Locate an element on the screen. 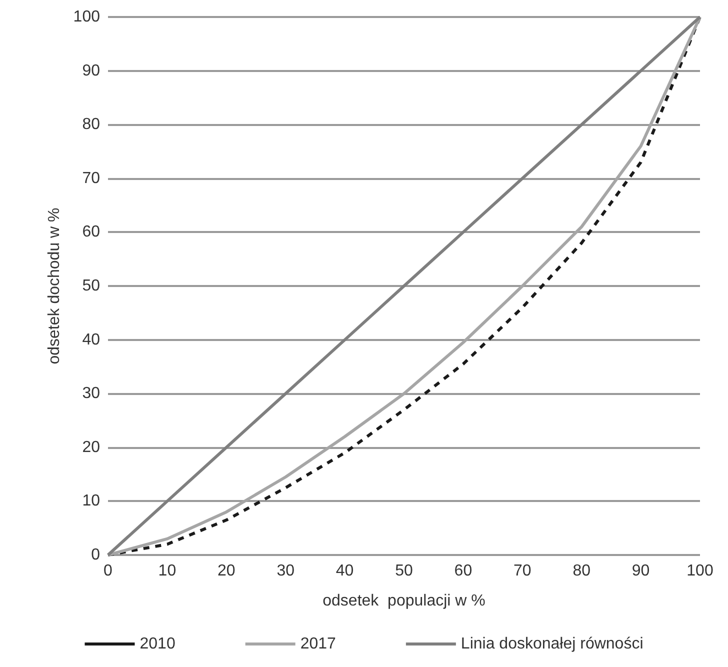 This screenshot has height=667, width=728. x-axis-title: odsetek populacji w % is located at coordinates (404, 601).